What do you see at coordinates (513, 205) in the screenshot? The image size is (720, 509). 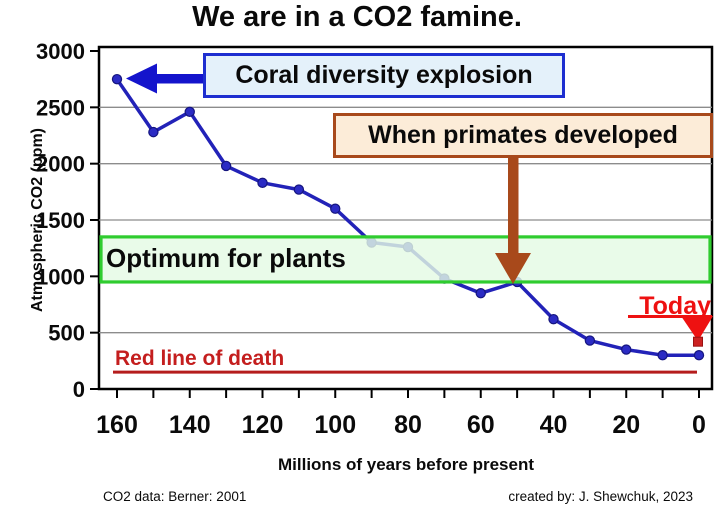 I see `down-arrow-shaft` at bounding box center [513, 205].